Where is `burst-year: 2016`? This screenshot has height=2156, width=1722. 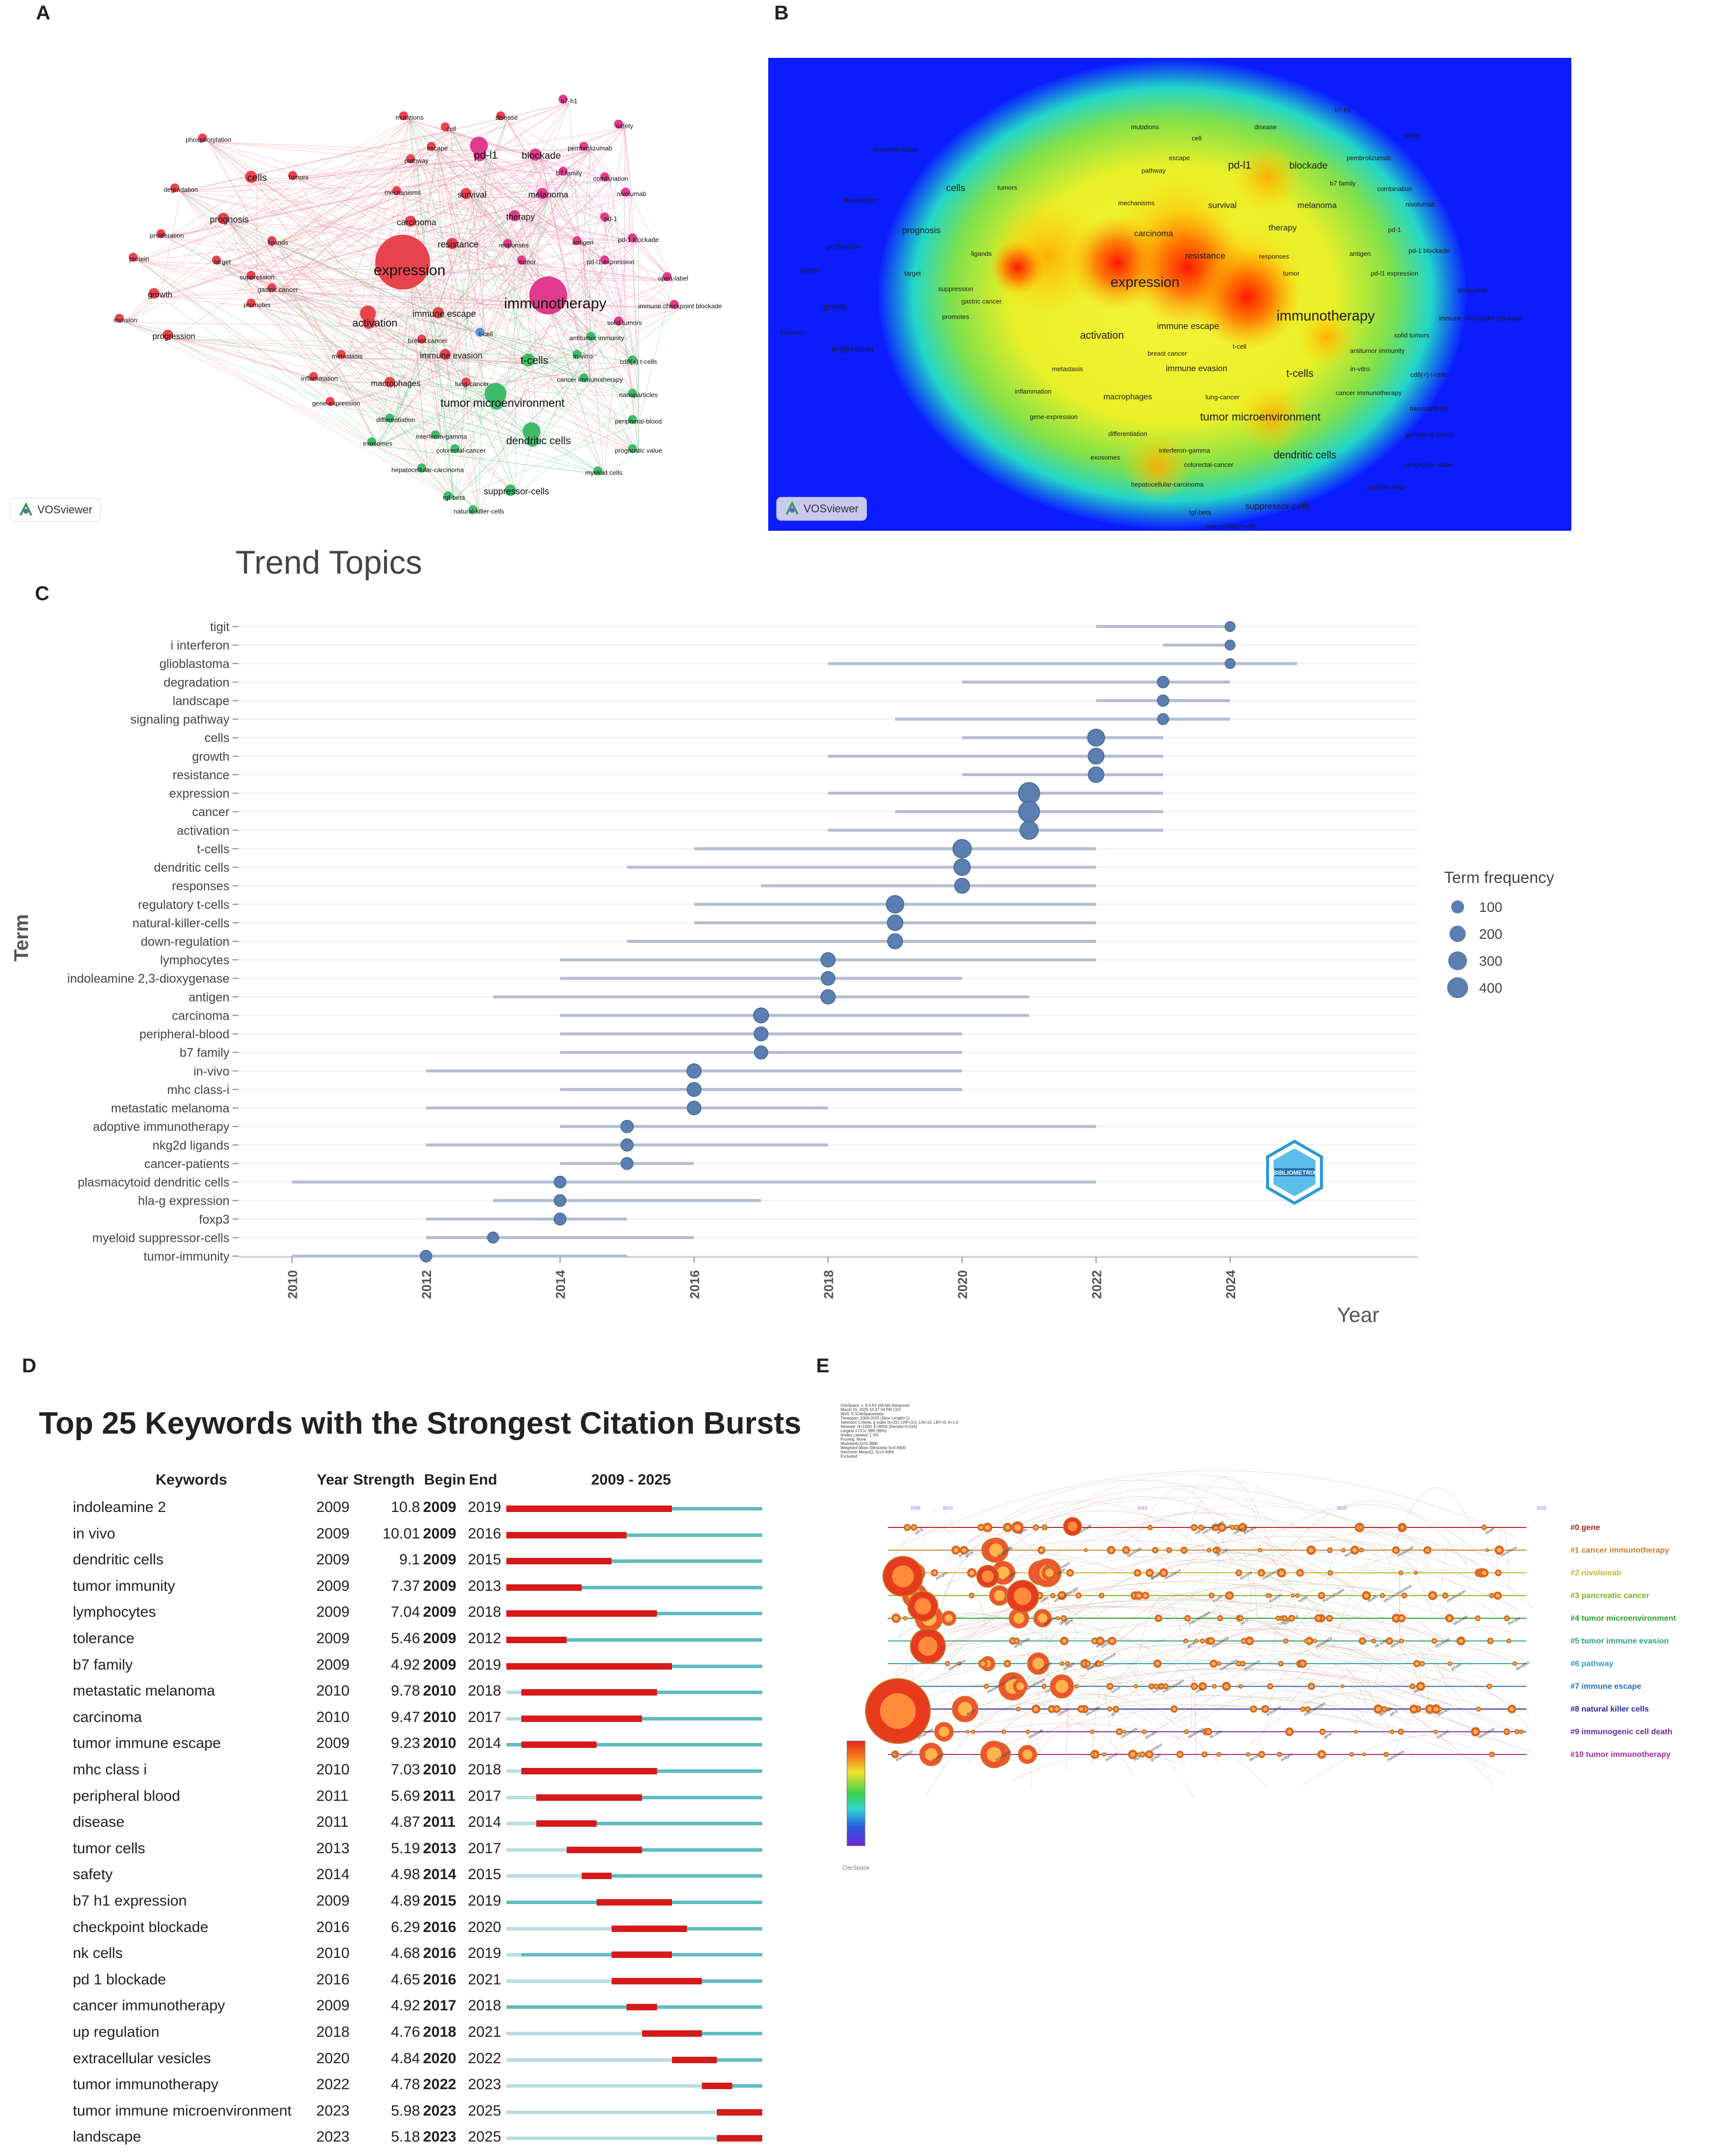 burst-year: 2016 is located at coordinates (333, 1927).